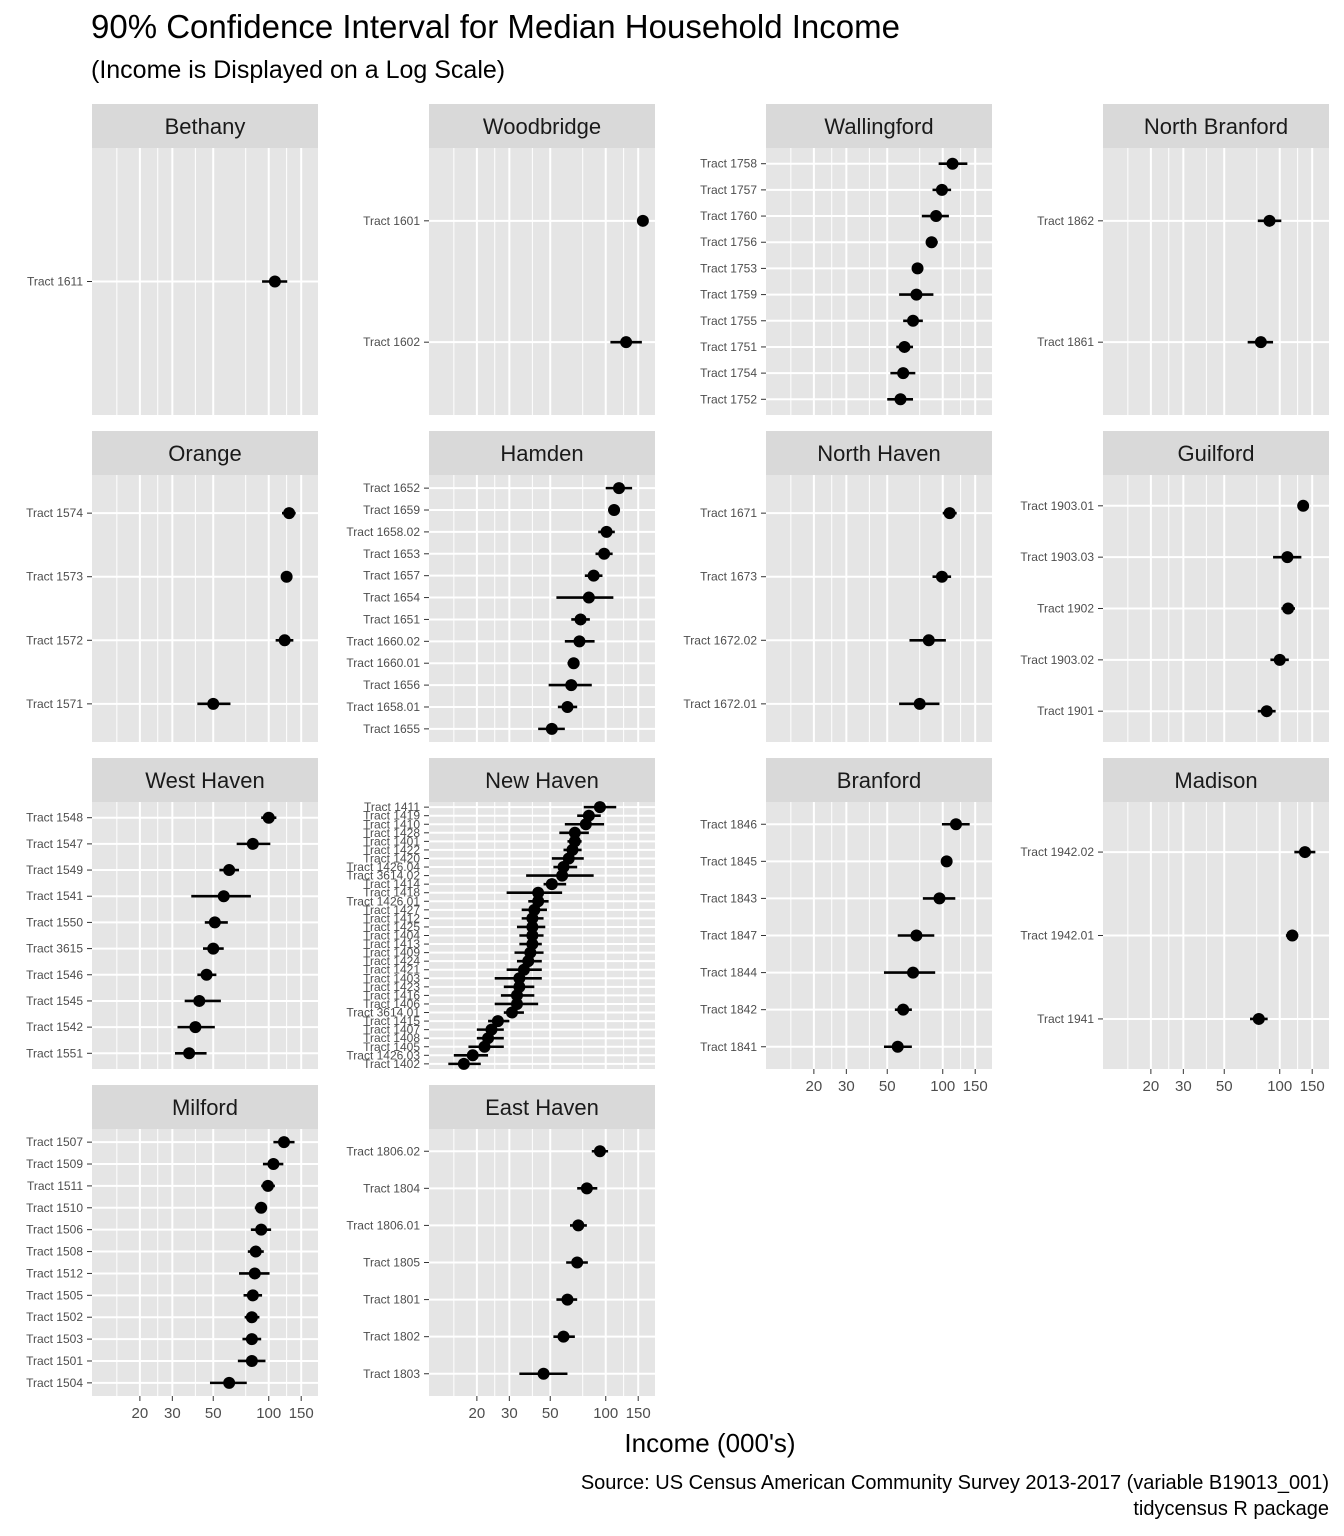 The image size is (1344, 1536). What do you see at coordinates (54, 1295) in the screenshot?
I see `y-tick-label: Tract 1505` at bounding box center [54, 1295].